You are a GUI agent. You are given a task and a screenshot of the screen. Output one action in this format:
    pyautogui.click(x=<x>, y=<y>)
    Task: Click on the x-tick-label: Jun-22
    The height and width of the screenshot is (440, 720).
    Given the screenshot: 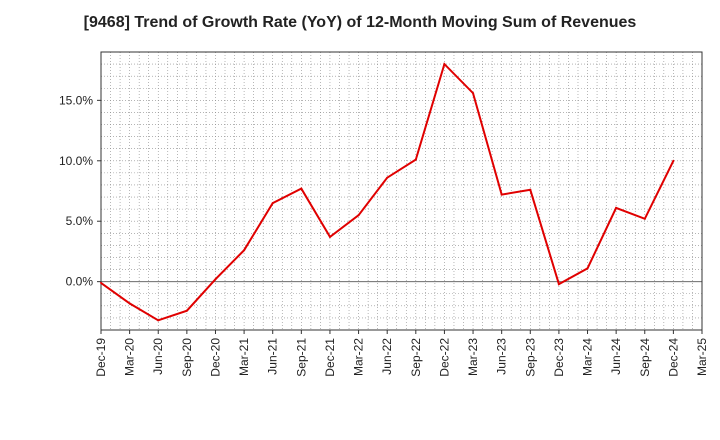 What is the action you would take?
    pyautogui.click(x=387, y=356)
    